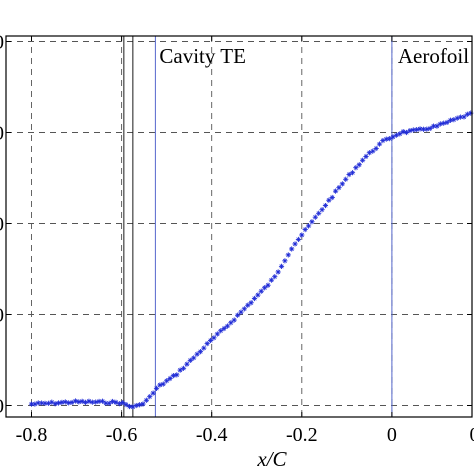 The width and height of the screenshot is (474, 474). Describe the element at coordinates (212, 435) in the screenshot. I see `x-tick-label: -0.4` at that location.